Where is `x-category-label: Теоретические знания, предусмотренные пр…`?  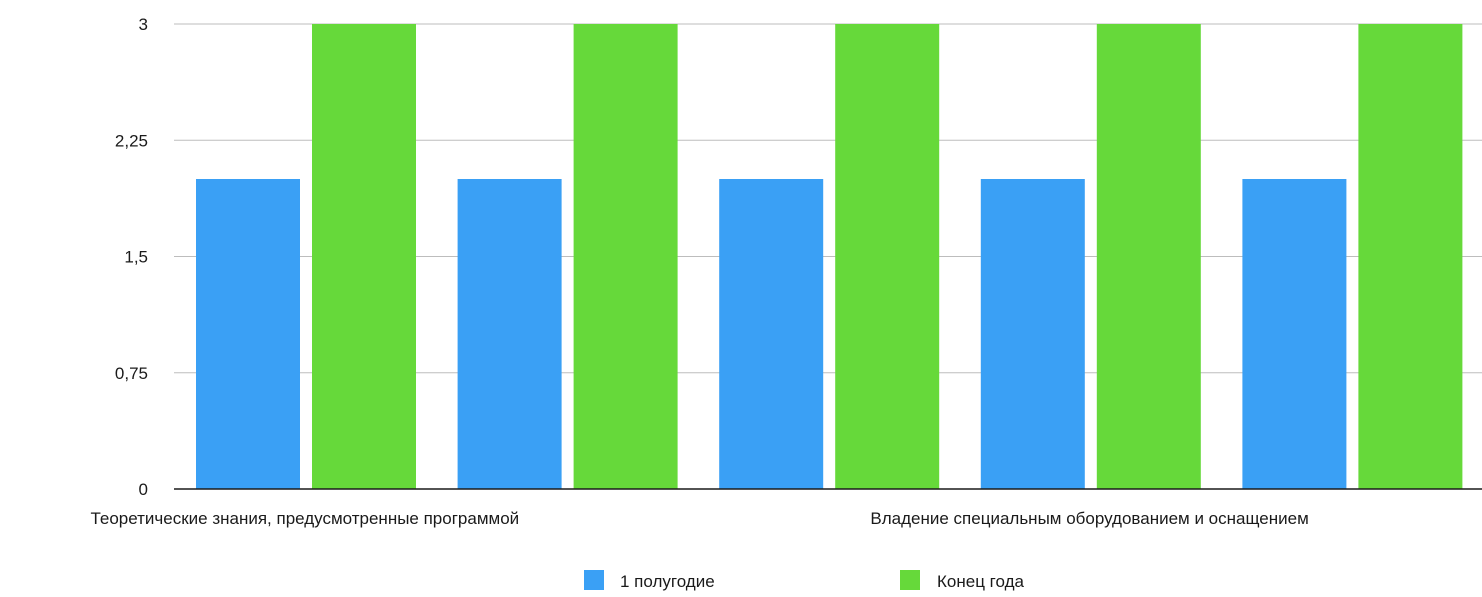 x-category-label: Теоретические знания, предусмотренные пр… is located at coordinates (304, 518).